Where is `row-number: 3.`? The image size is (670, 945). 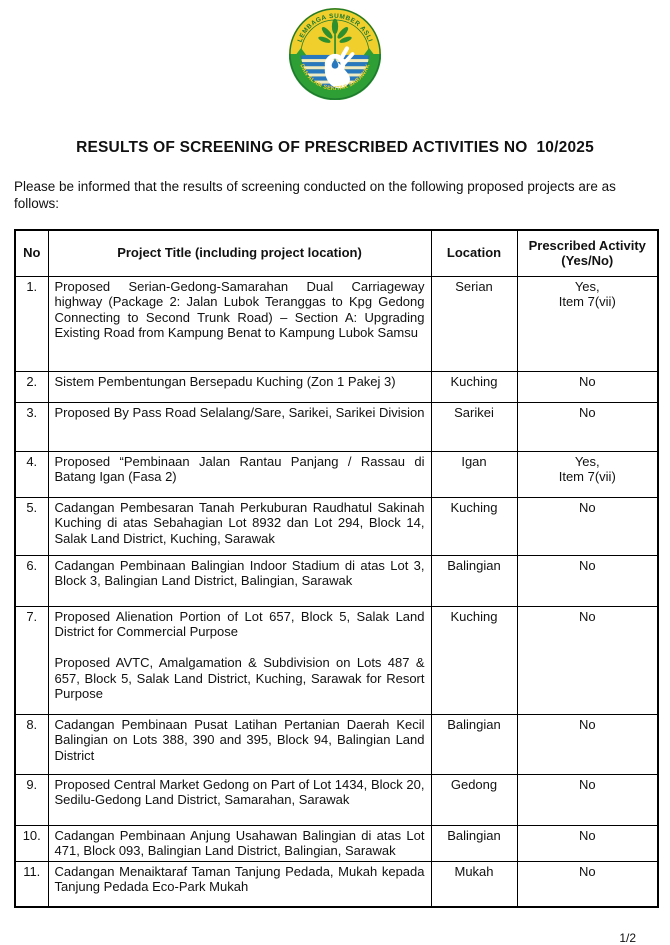 row-number: 3. is located at coordinates (31, 426).